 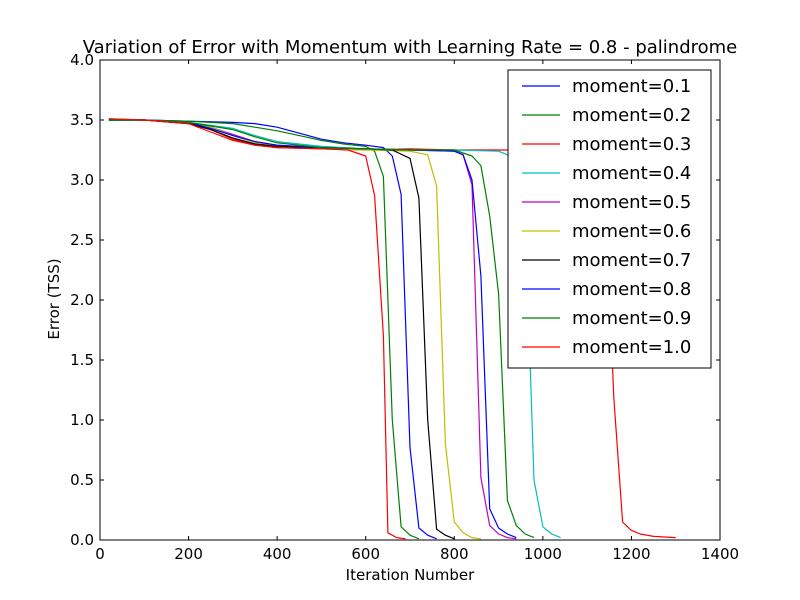 What do you see at coordinates (82, 180) in the screenshot?
I see `y-tick-label: 3.0` at bounding box center [82, 180].